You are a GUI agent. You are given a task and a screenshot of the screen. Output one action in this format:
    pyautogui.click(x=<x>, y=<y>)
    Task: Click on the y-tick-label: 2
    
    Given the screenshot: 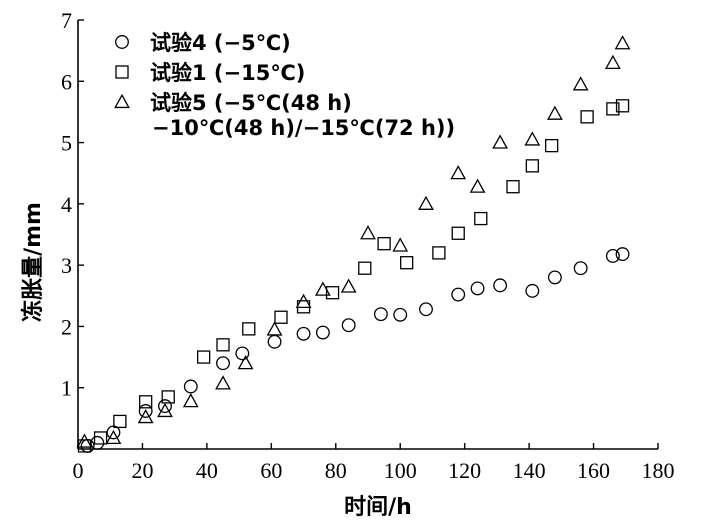 What is the action you would take?
    pyautogui.click(x=66, y=326)
    